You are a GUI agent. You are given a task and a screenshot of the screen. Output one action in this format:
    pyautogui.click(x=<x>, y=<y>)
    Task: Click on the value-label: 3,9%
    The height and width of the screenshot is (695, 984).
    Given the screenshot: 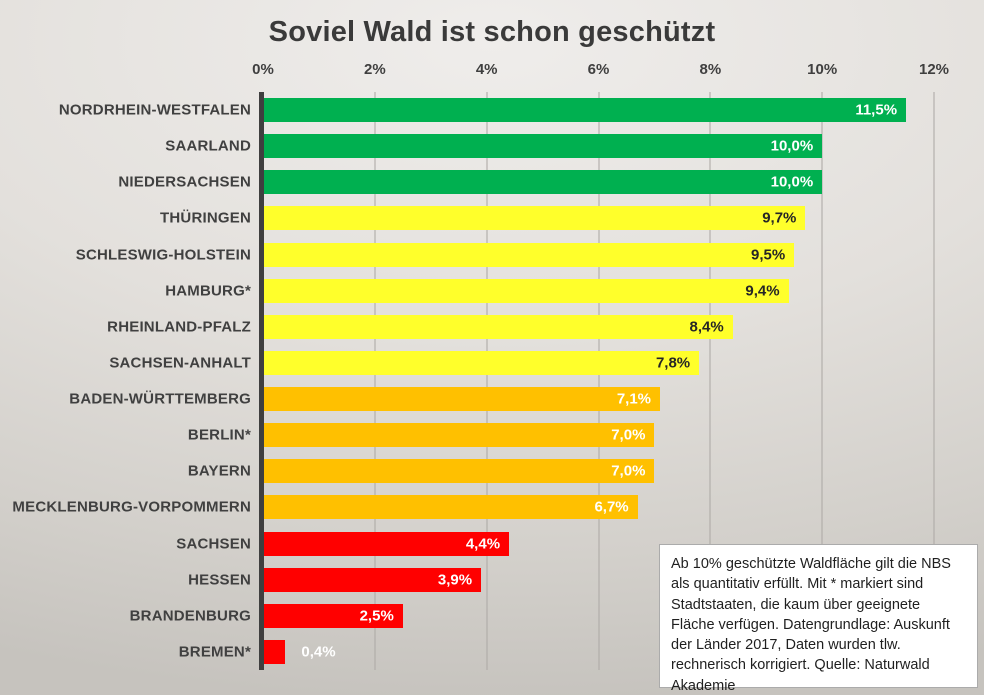 What is the action you would take?
    pyautogui.click(x=455, y=580)
    